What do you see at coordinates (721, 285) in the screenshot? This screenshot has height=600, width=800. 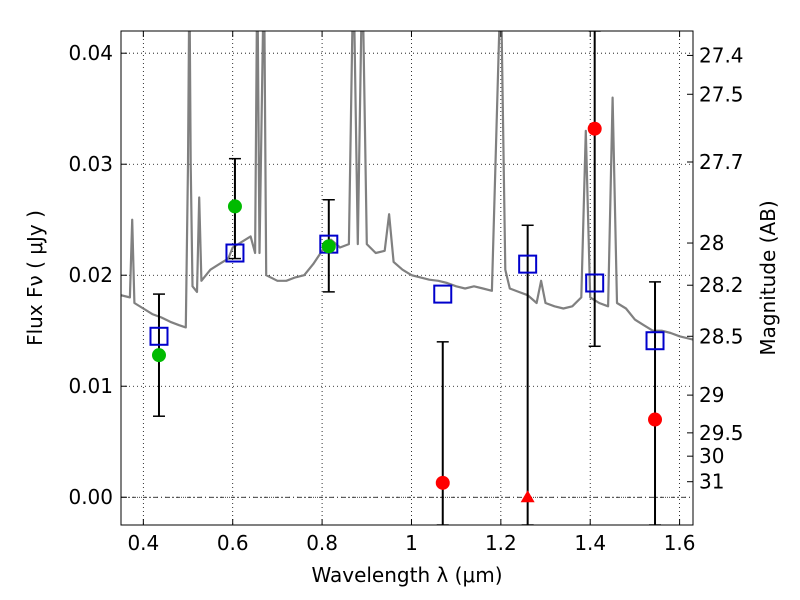 I see `right-tick-label: 28.2` at bounding box center [721, 285].